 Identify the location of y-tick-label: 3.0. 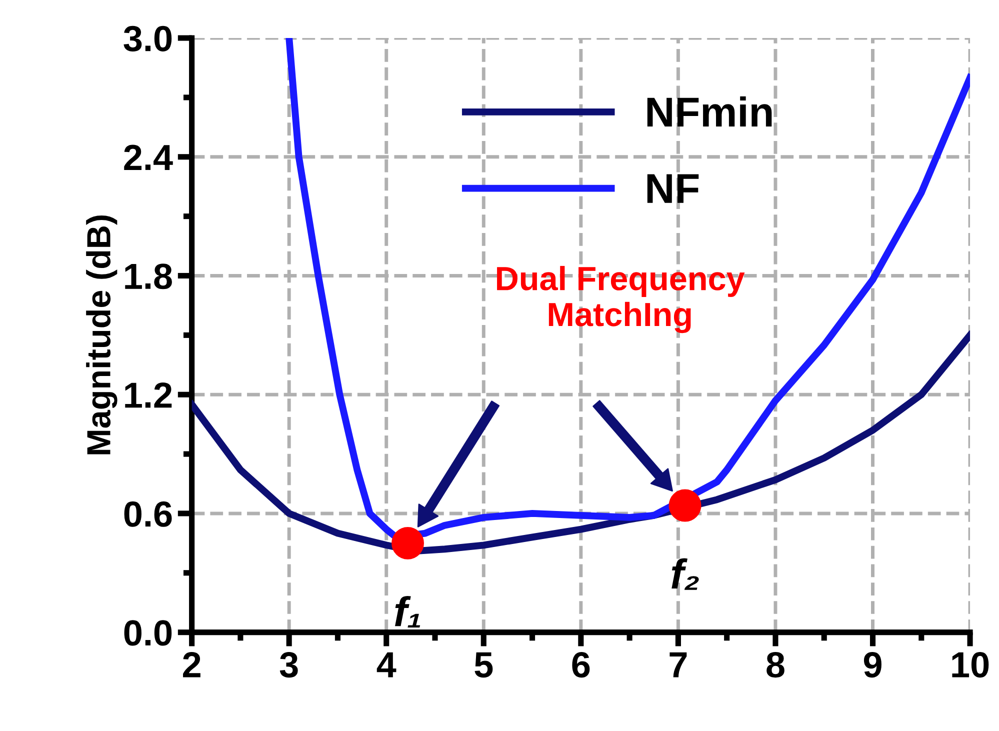
(148, 39).